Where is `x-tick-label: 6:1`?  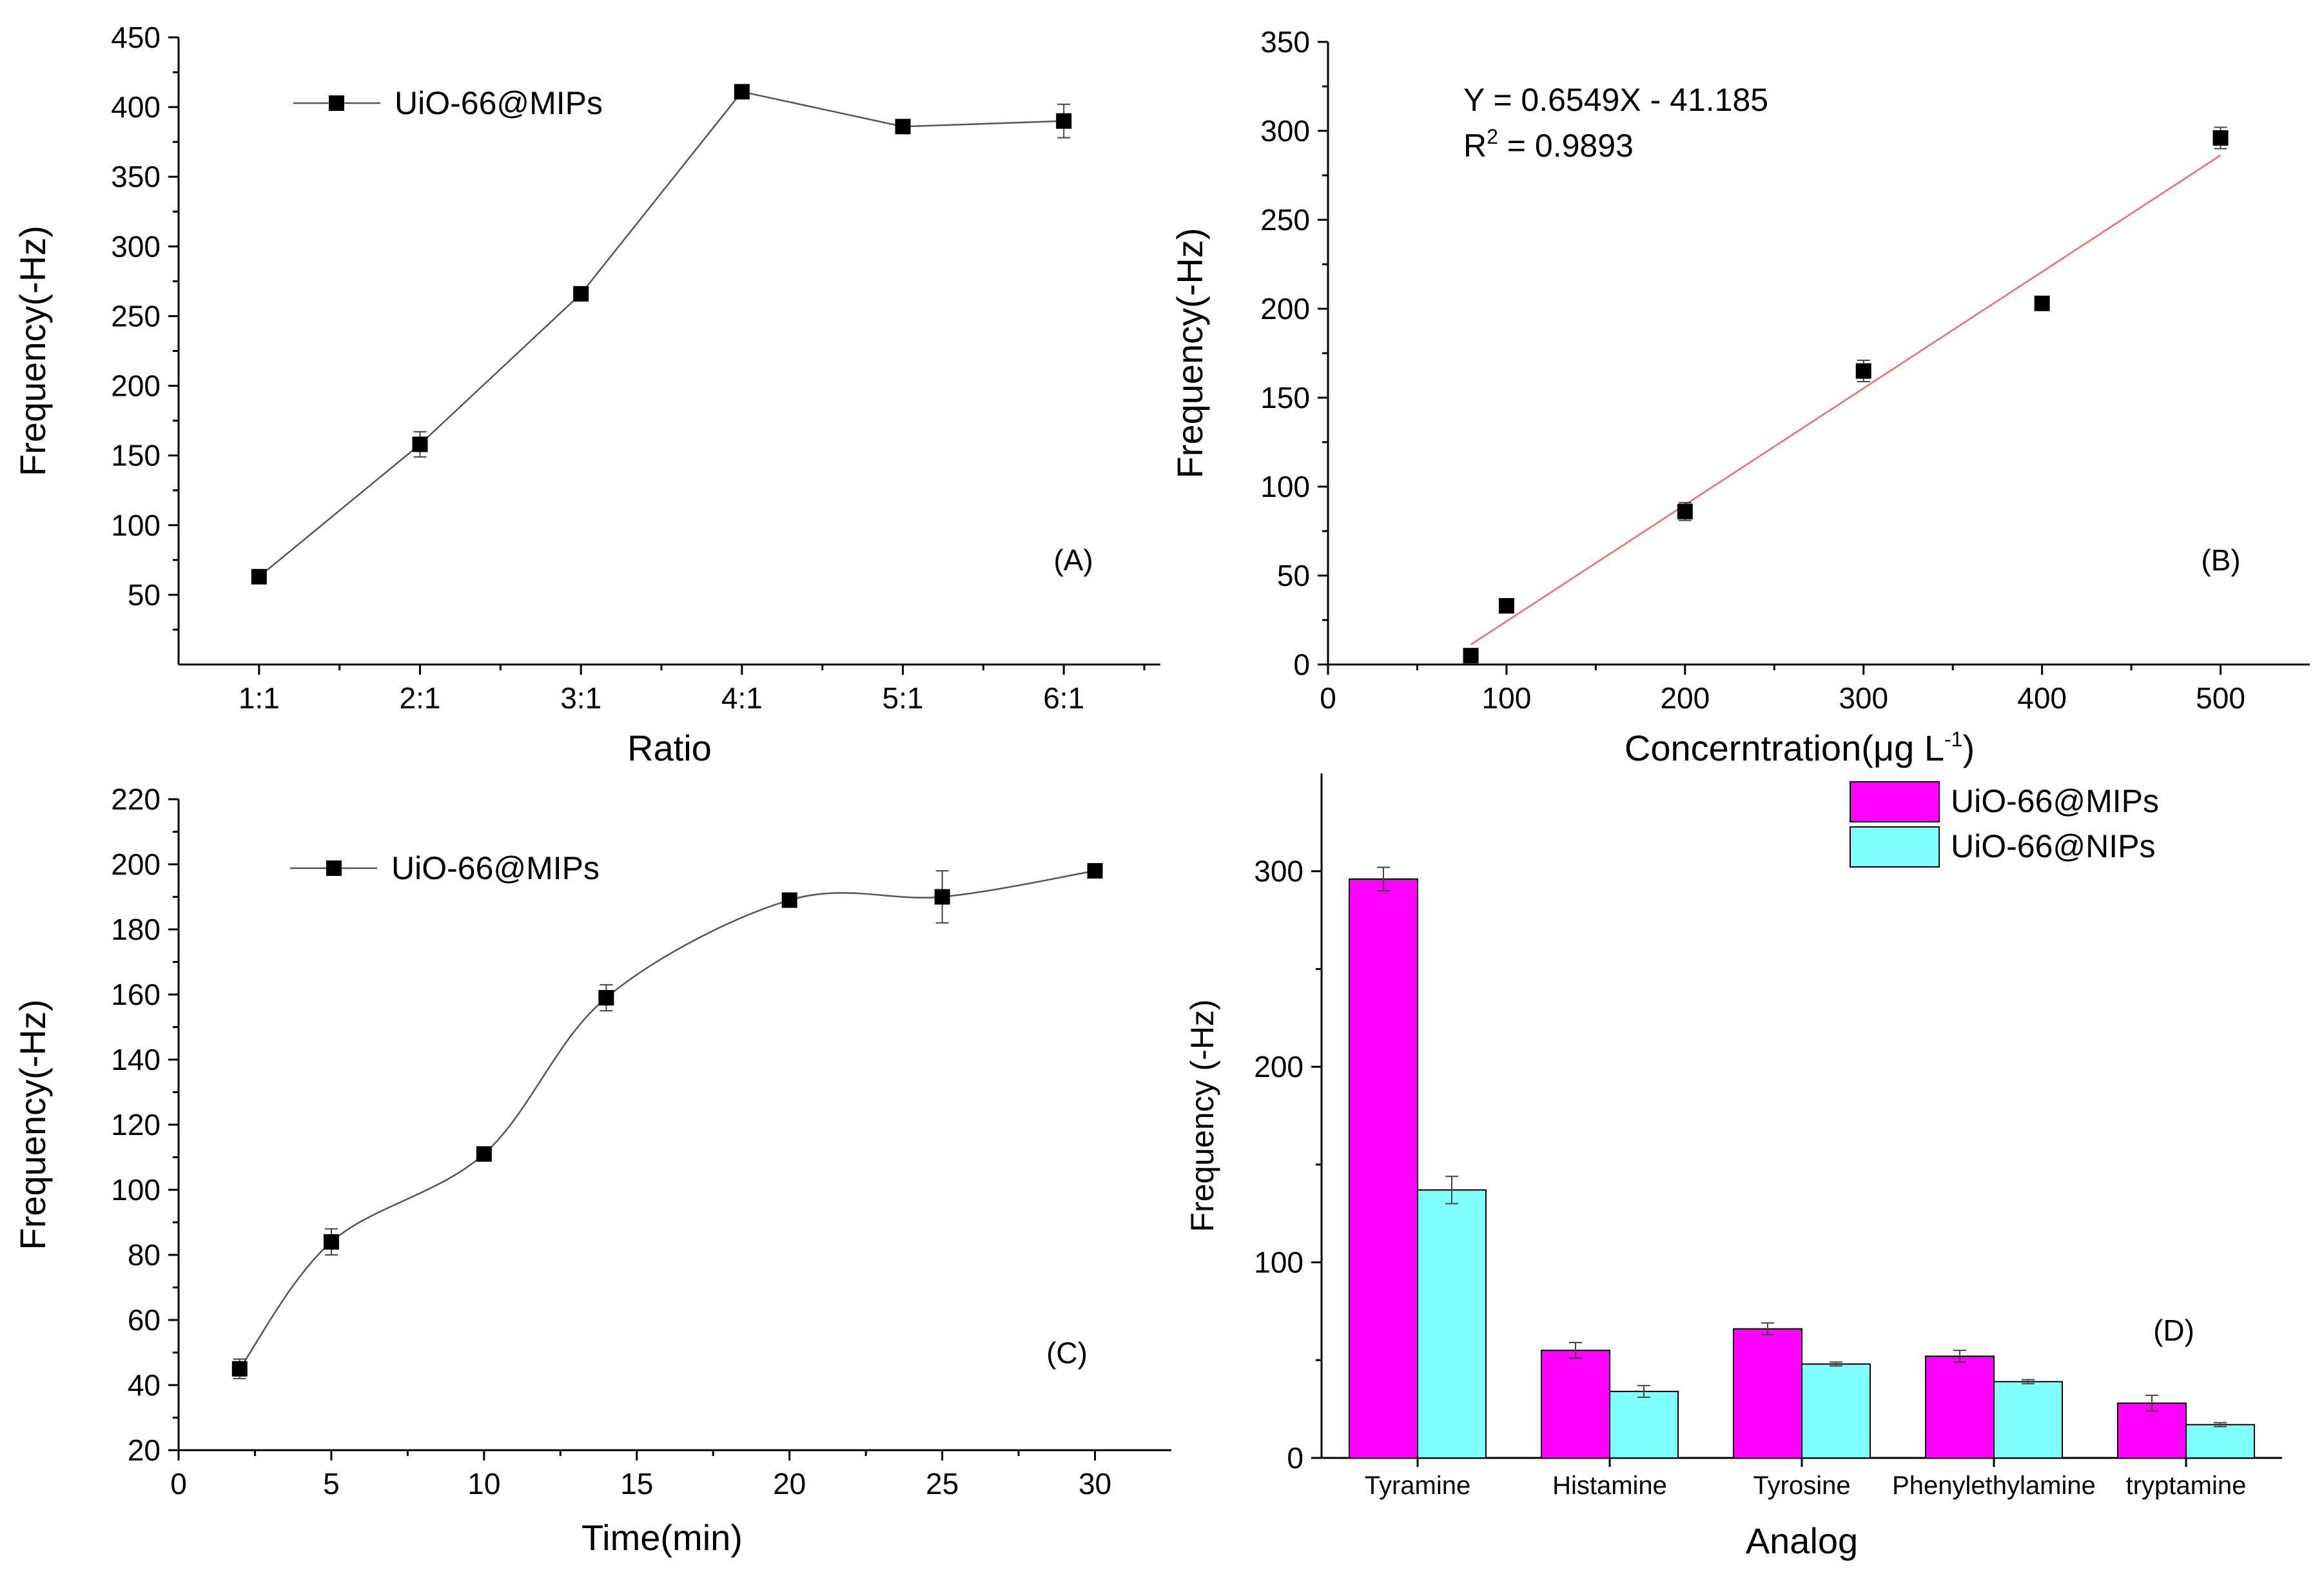 x-tick-label: 6:1 is located at coordinates (1063, 698).